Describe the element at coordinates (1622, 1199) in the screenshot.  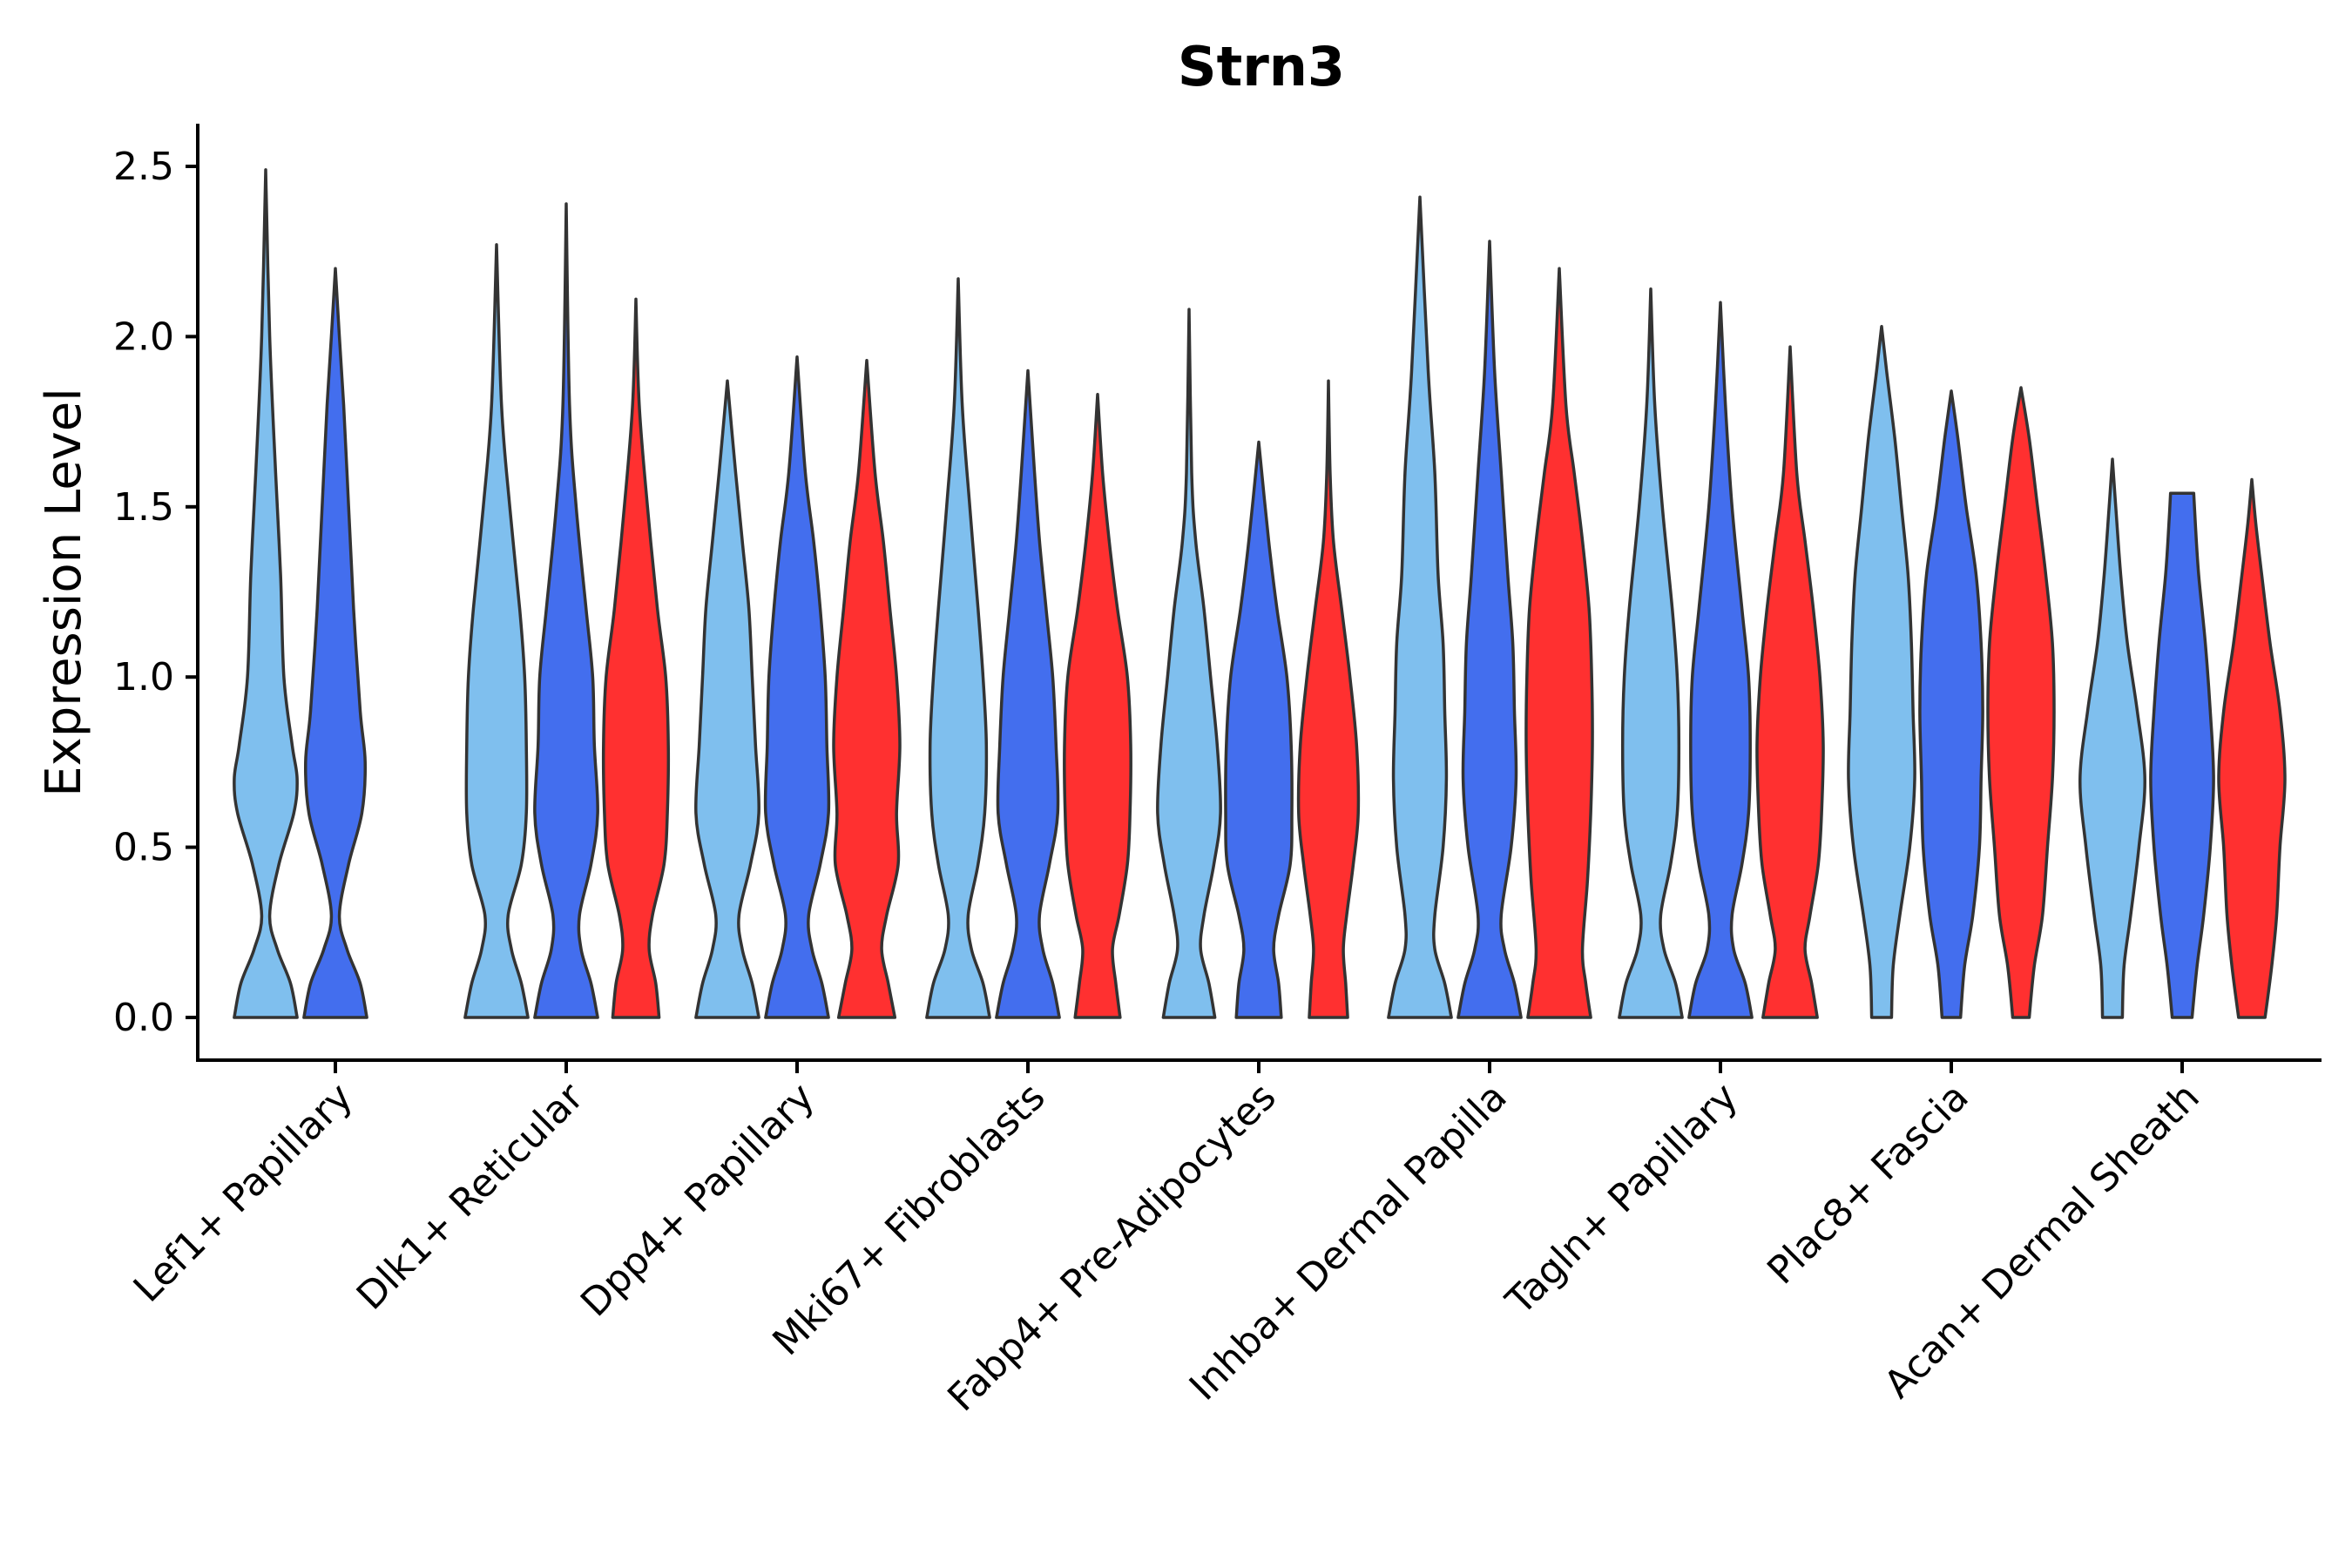
I see `x-tick-label: Tagln+ Papillary` at that location.